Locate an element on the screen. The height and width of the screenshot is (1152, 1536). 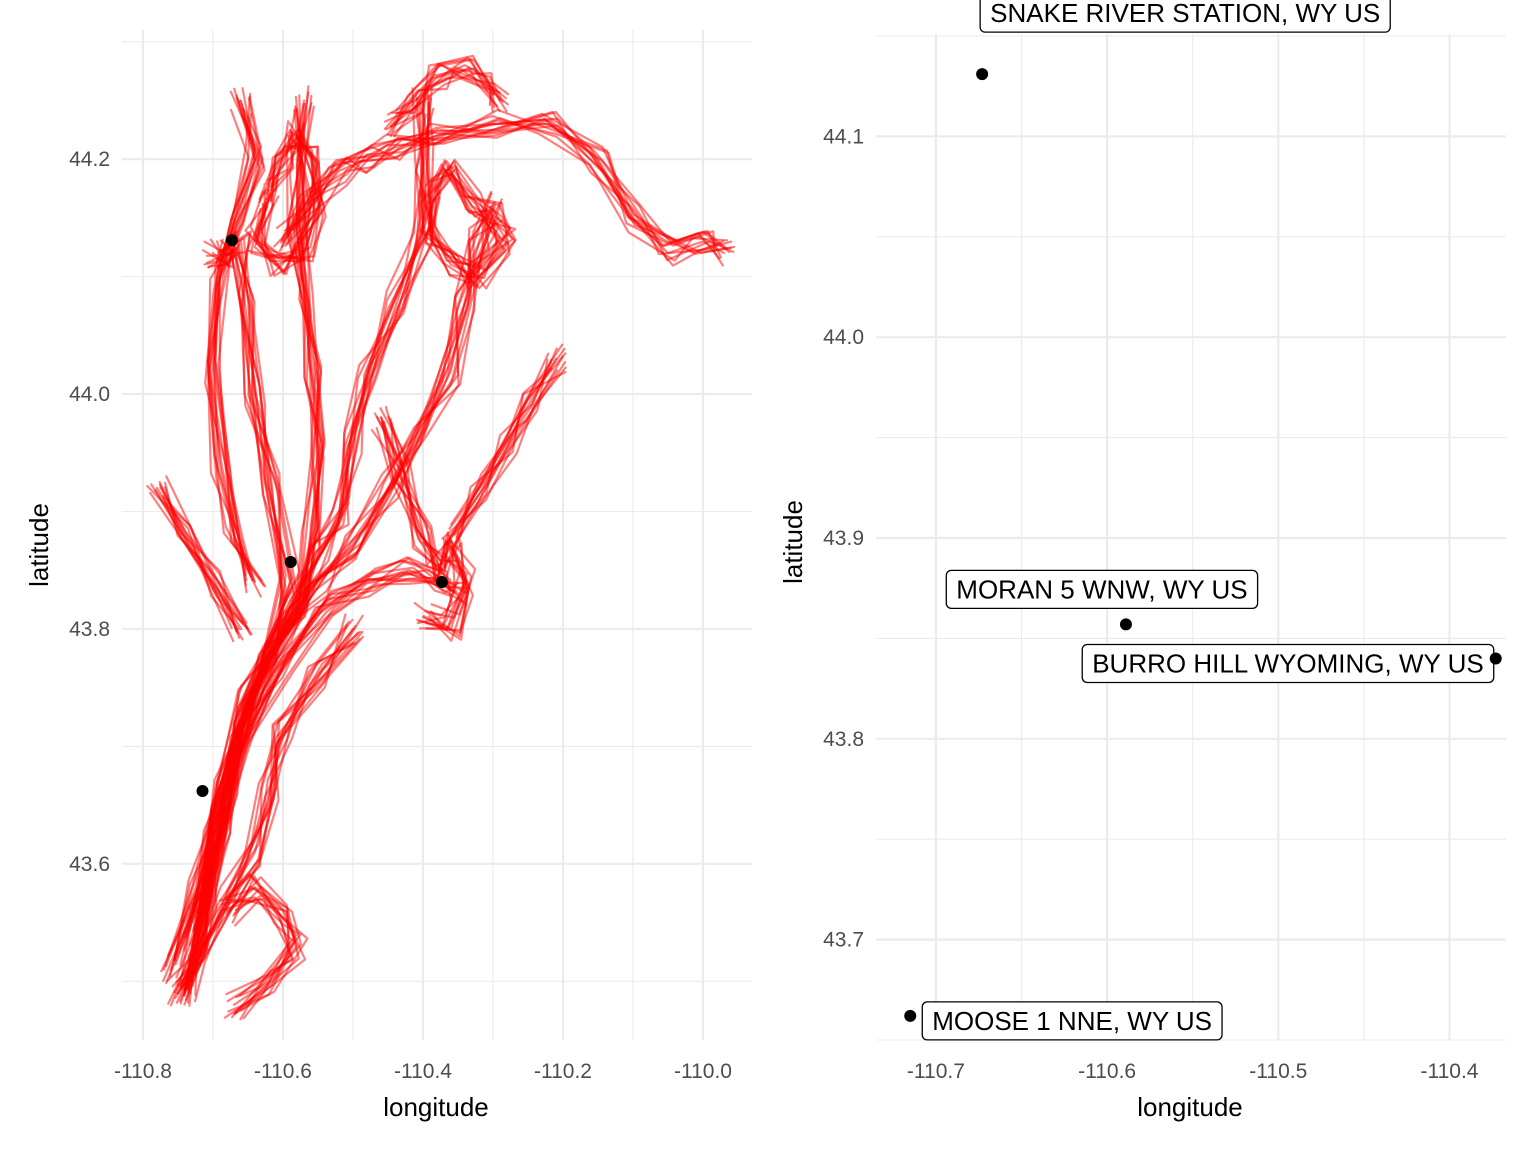
left-y-axis-title: latitude is located at coordinates (39, 545).